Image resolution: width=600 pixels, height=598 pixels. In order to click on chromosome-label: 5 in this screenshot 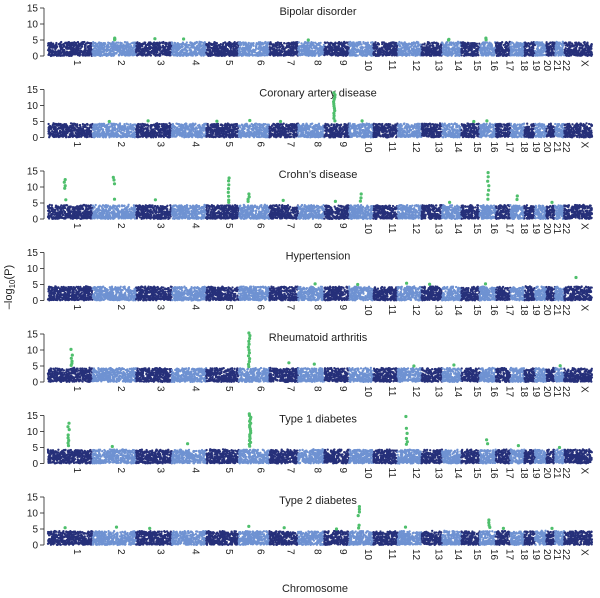, I will do `click(228, 63)`.